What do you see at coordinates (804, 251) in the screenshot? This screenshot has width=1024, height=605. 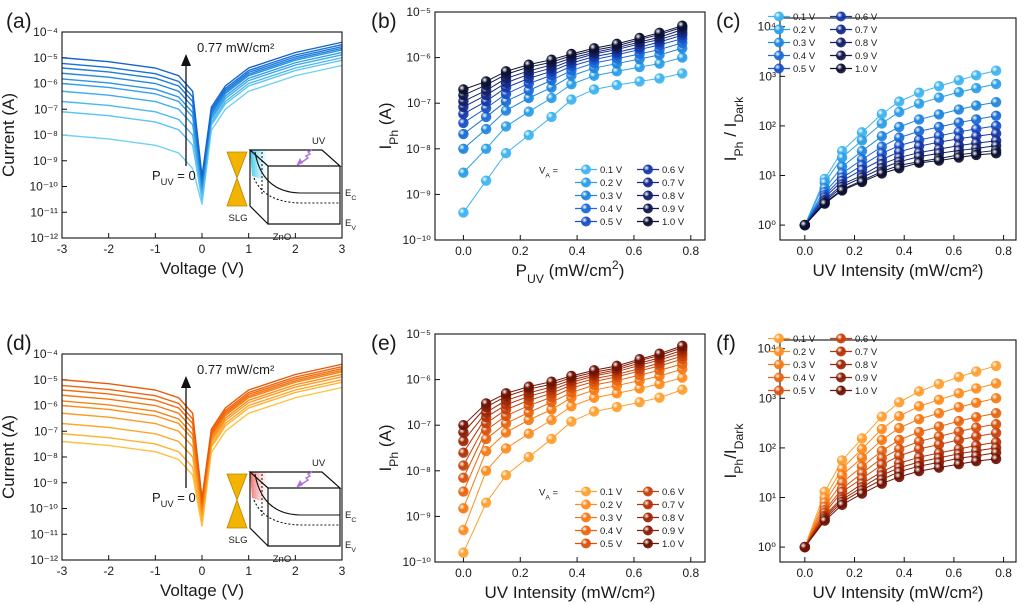 I see `x-tick-label: 0.0` at bounding box center [804, 251].